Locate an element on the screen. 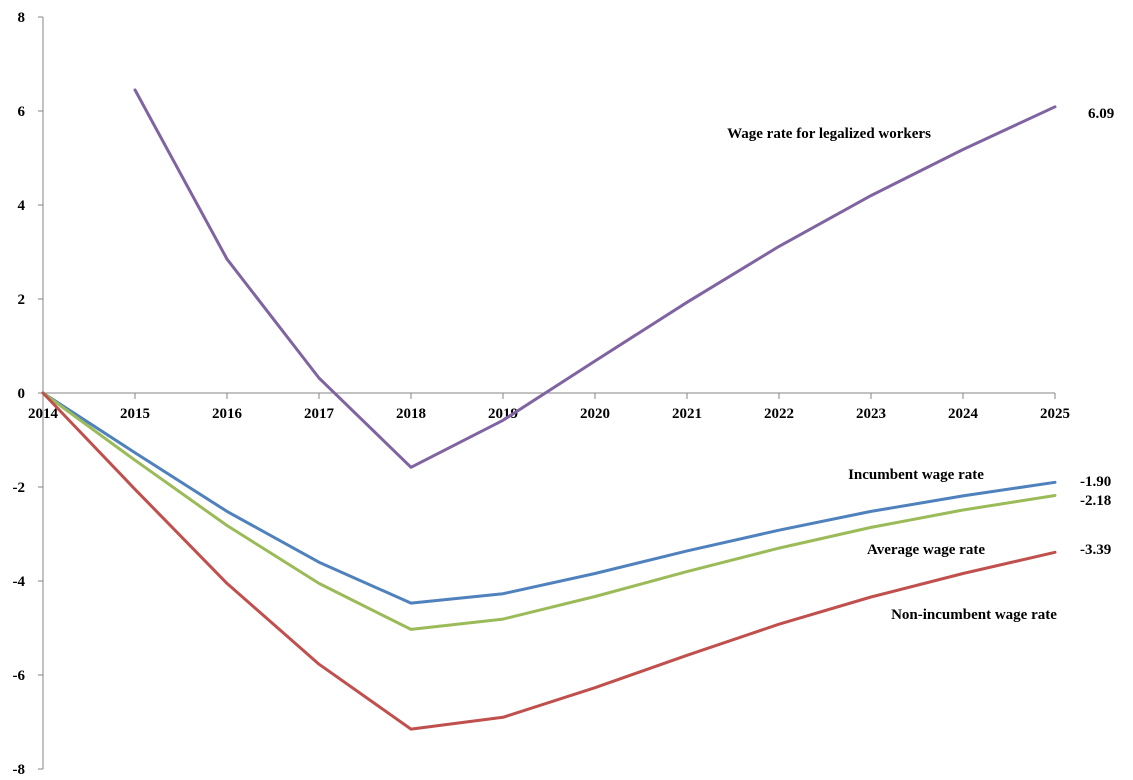 This screenshot has height=780, width=1133. series-name-label: Non-incumbent wage rate is located at coordinates (974, 615).